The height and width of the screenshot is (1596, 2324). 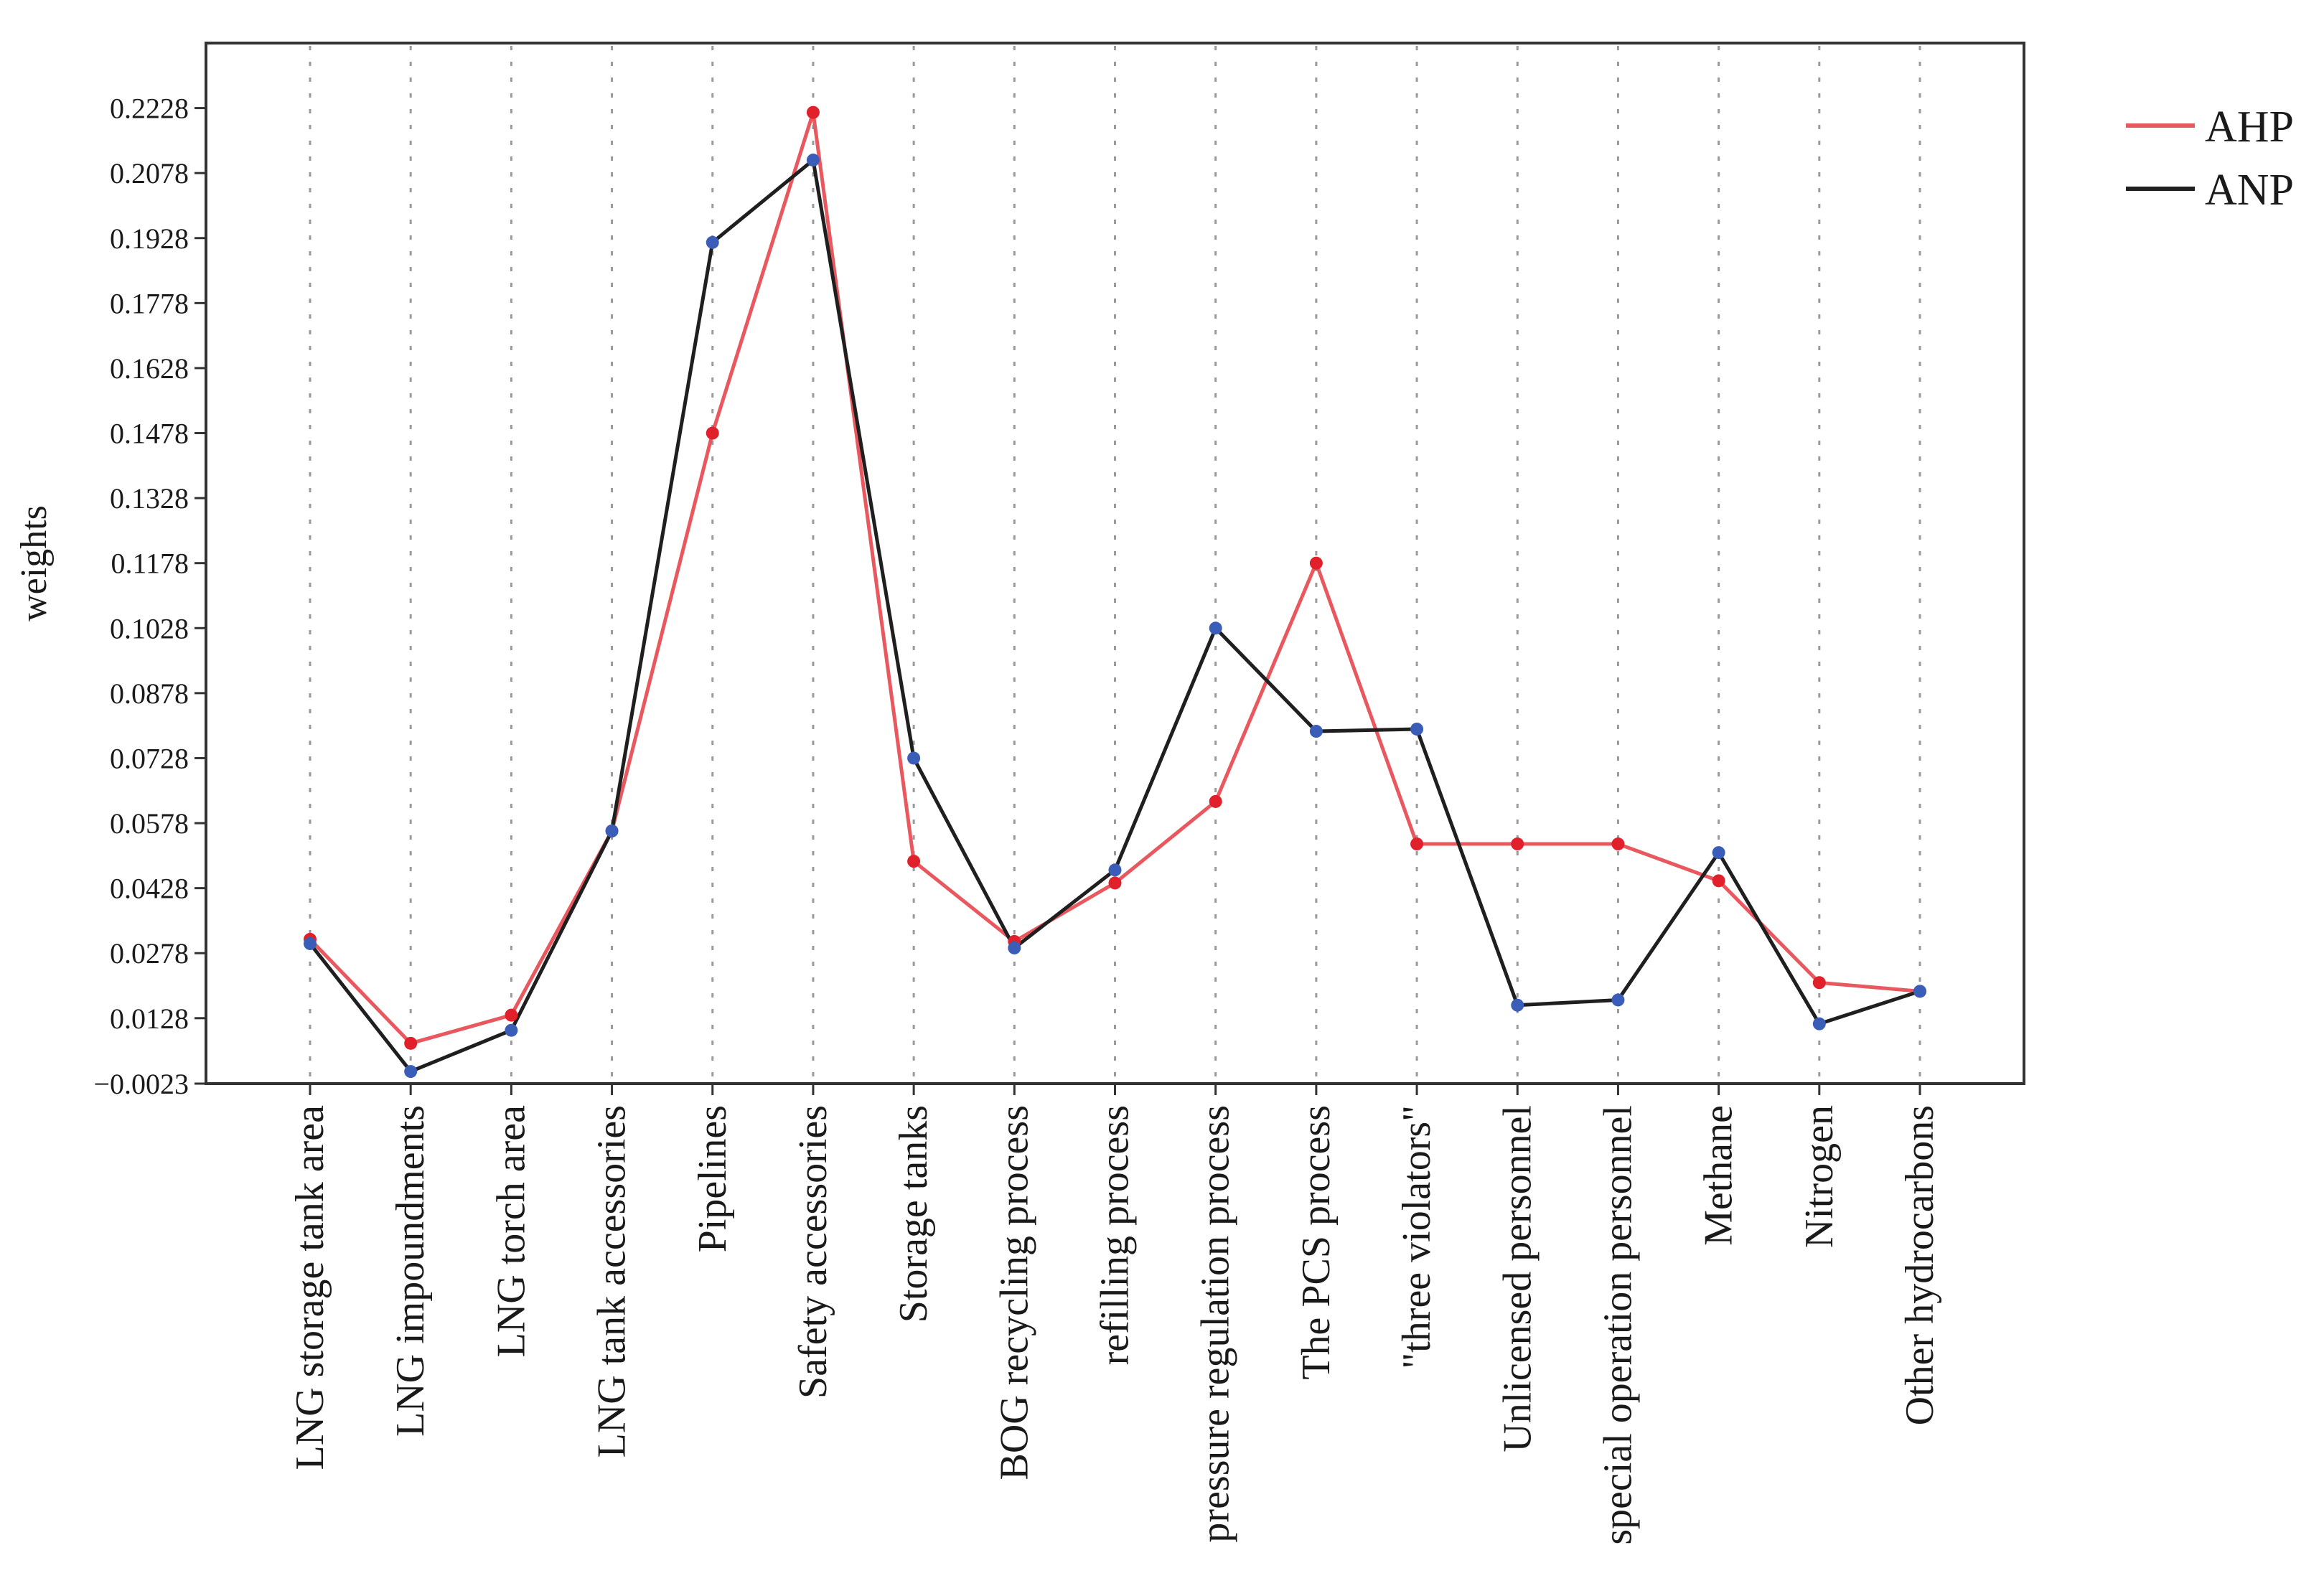 What do you see at coordinates (149, 758) in the screenshot?
I see `y-tick-label: 0.0728` at bounding box center [149, 758].